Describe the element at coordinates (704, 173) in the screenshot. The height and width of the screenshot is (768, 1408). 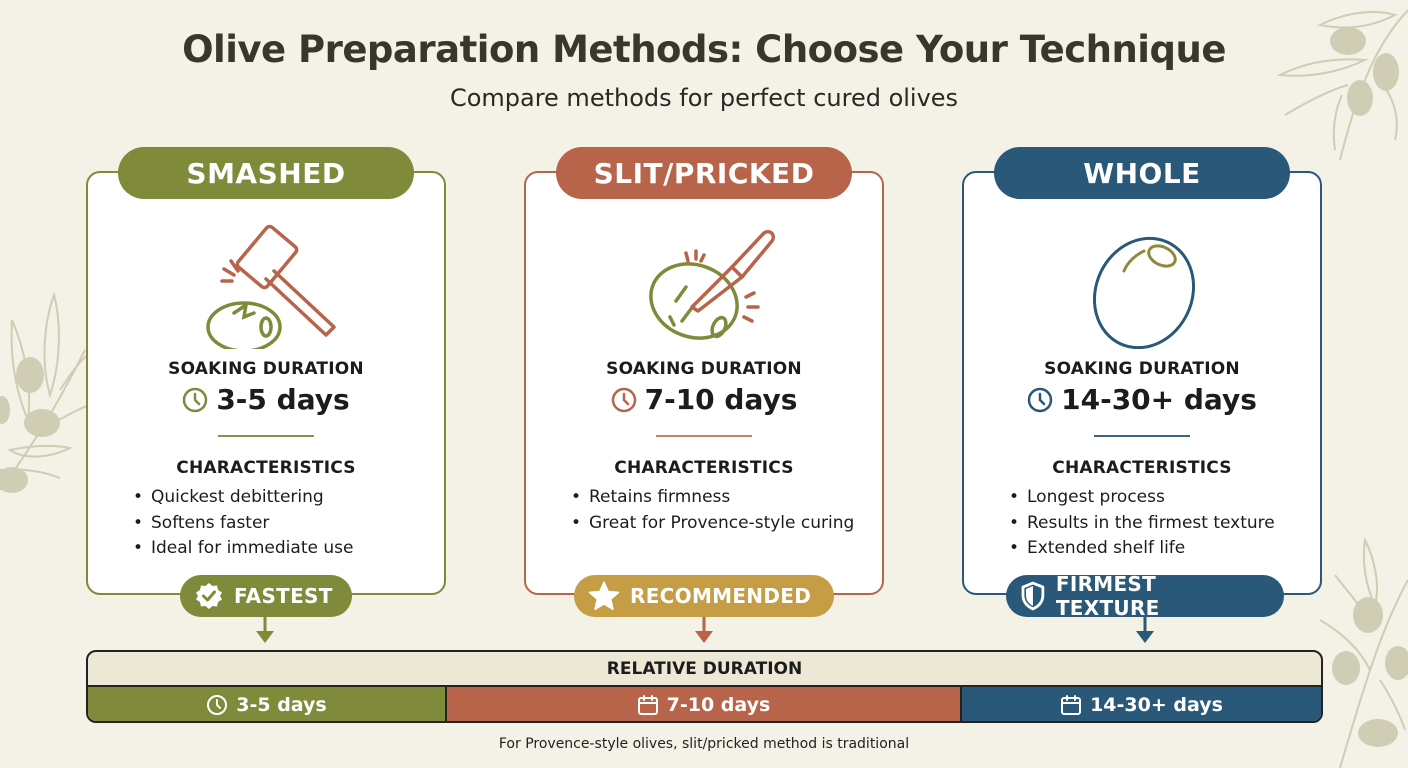
I see `method-header: SLIT/PRICKED` at that location.